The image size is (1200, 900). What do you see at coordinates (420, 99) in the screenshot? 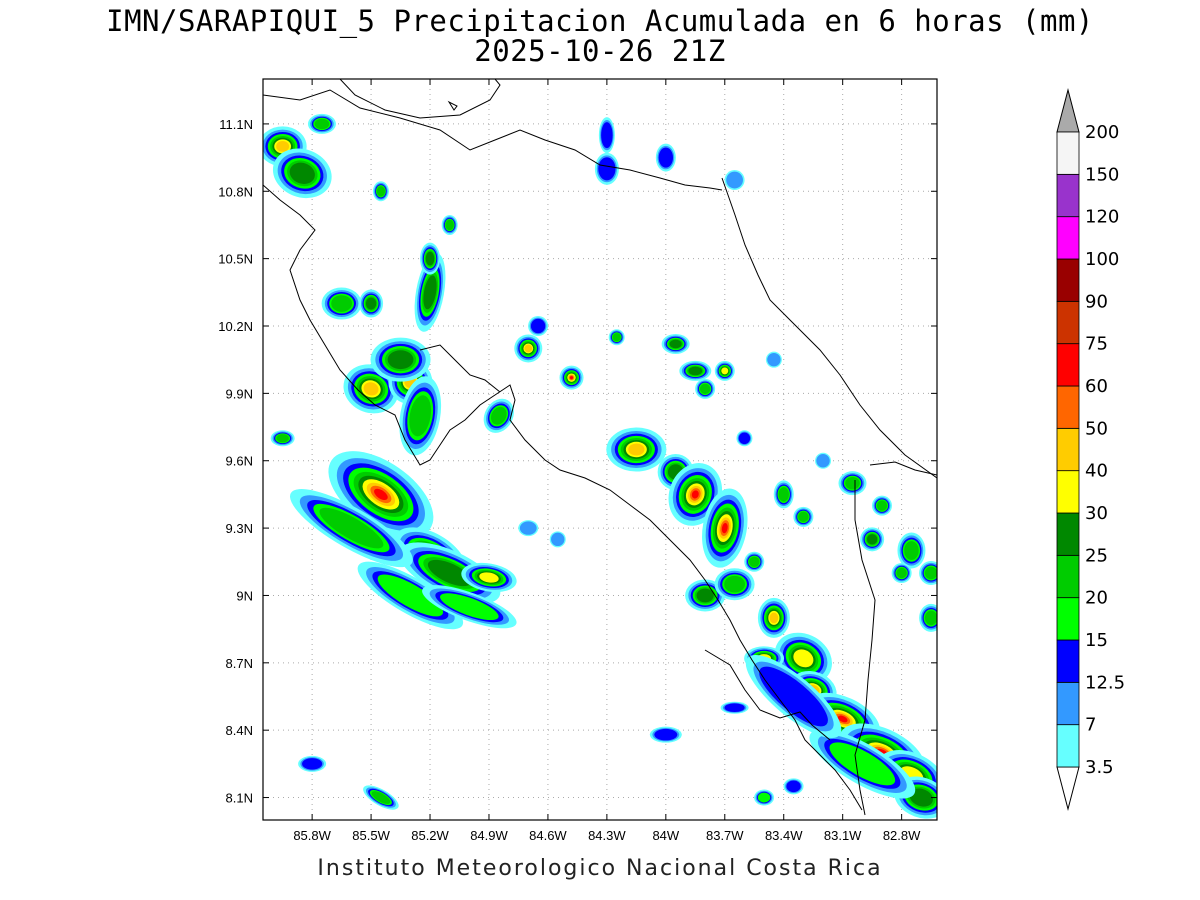
I see `lake-nicaragua-shore` at bounding box center [420, 99].